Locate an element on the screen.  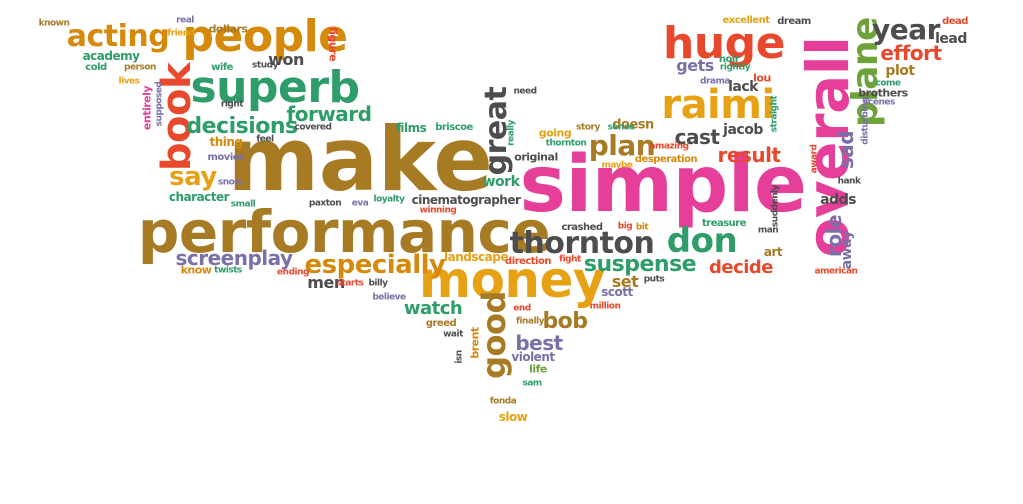
word-cloud-term: starts is located at coordinates (350, 283).